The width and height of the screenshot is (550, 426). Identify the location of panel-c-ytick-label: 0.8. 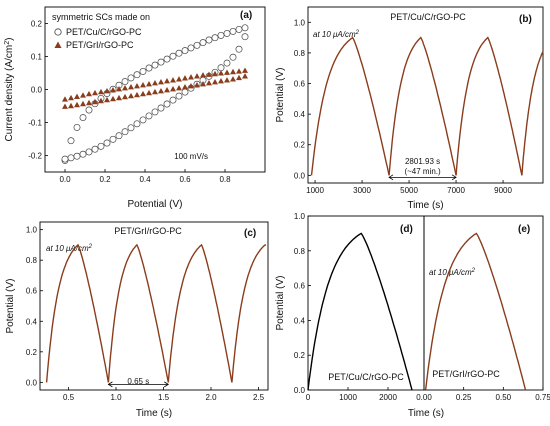
(32, 260).